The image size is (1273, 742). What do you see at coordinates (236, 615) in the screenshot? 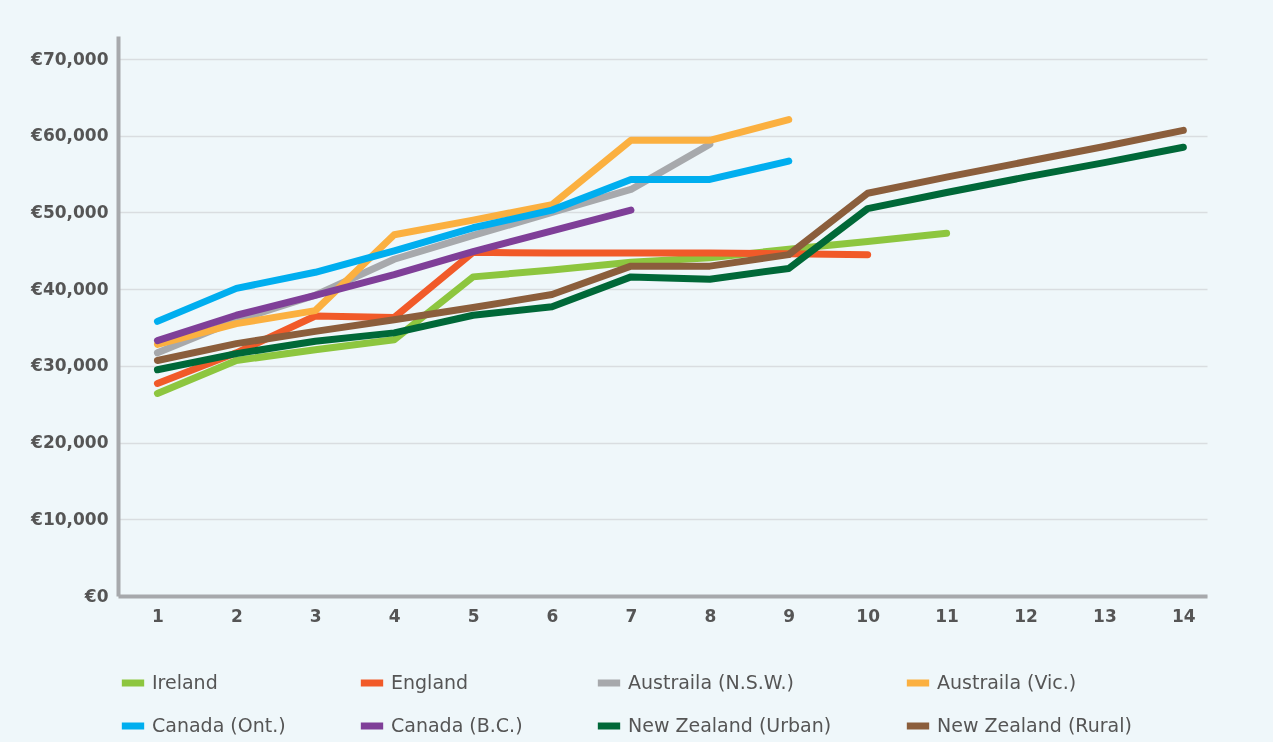
I see `x-tick-label: 2` at bounding box center [236, 615].